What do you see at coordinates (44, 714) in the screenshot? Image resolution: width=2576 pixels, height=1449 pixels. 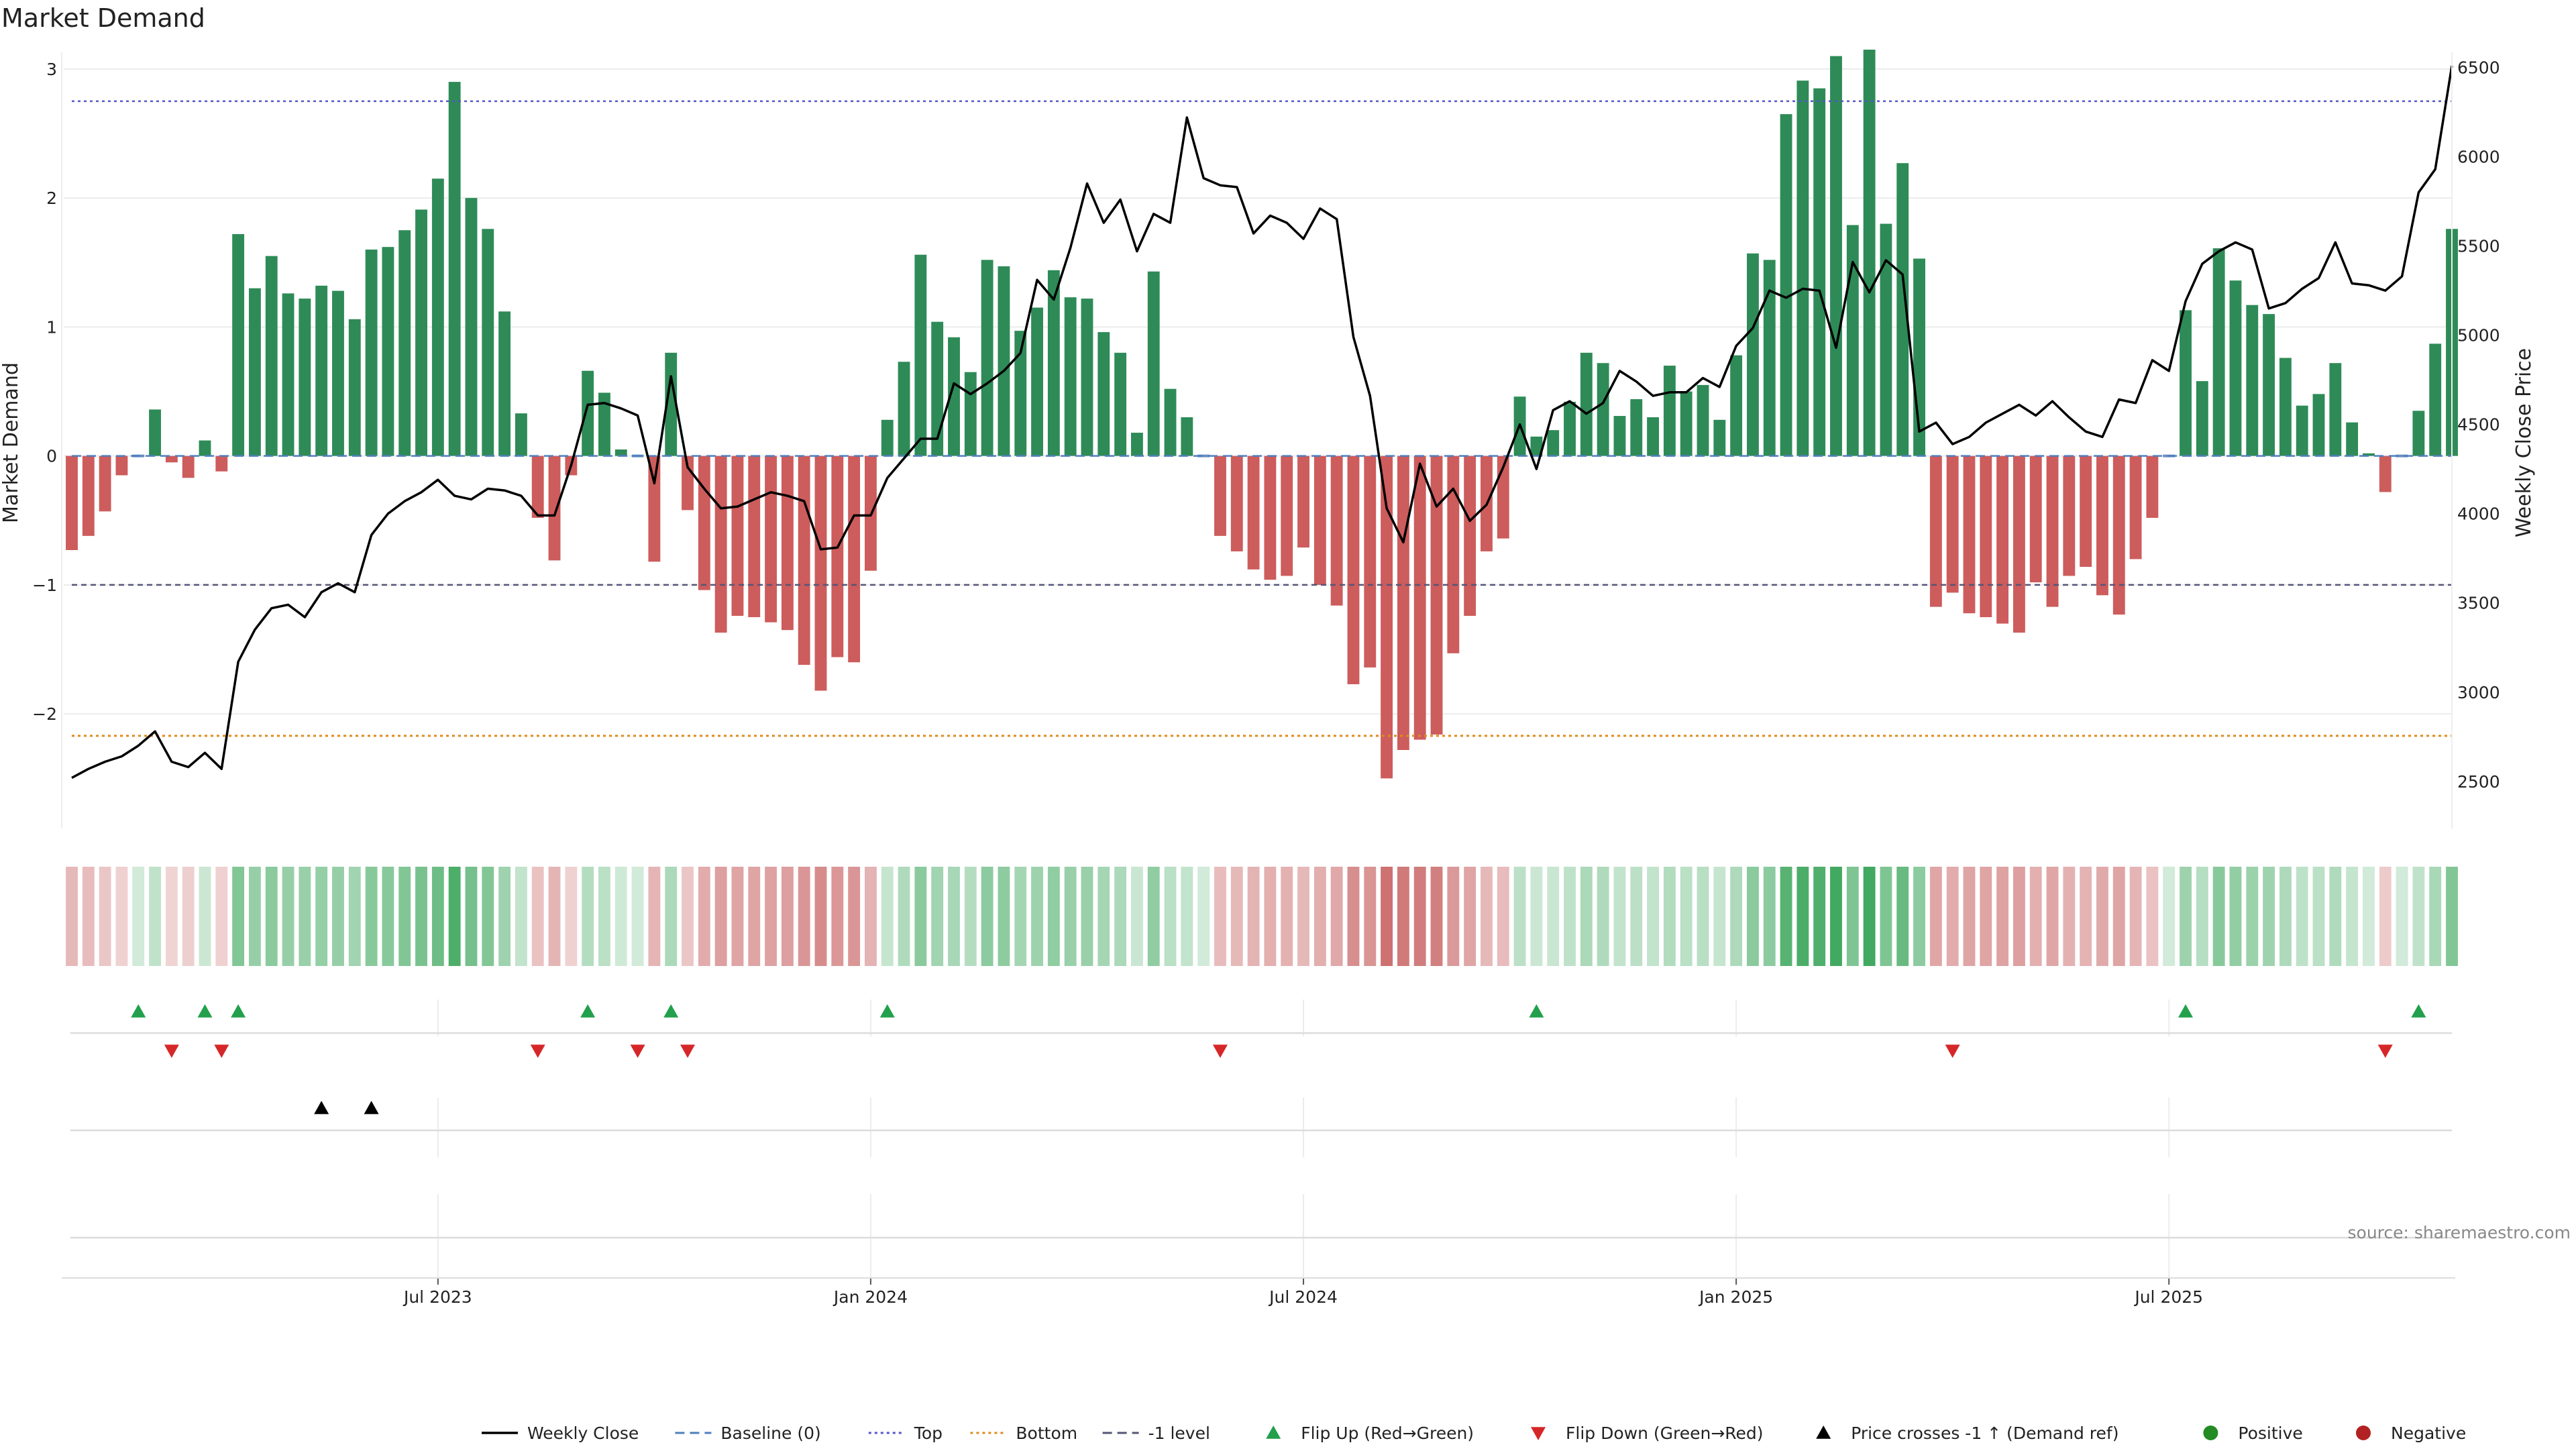 I see `y-tick-label-left: −2` at bounding box center [44, 714].